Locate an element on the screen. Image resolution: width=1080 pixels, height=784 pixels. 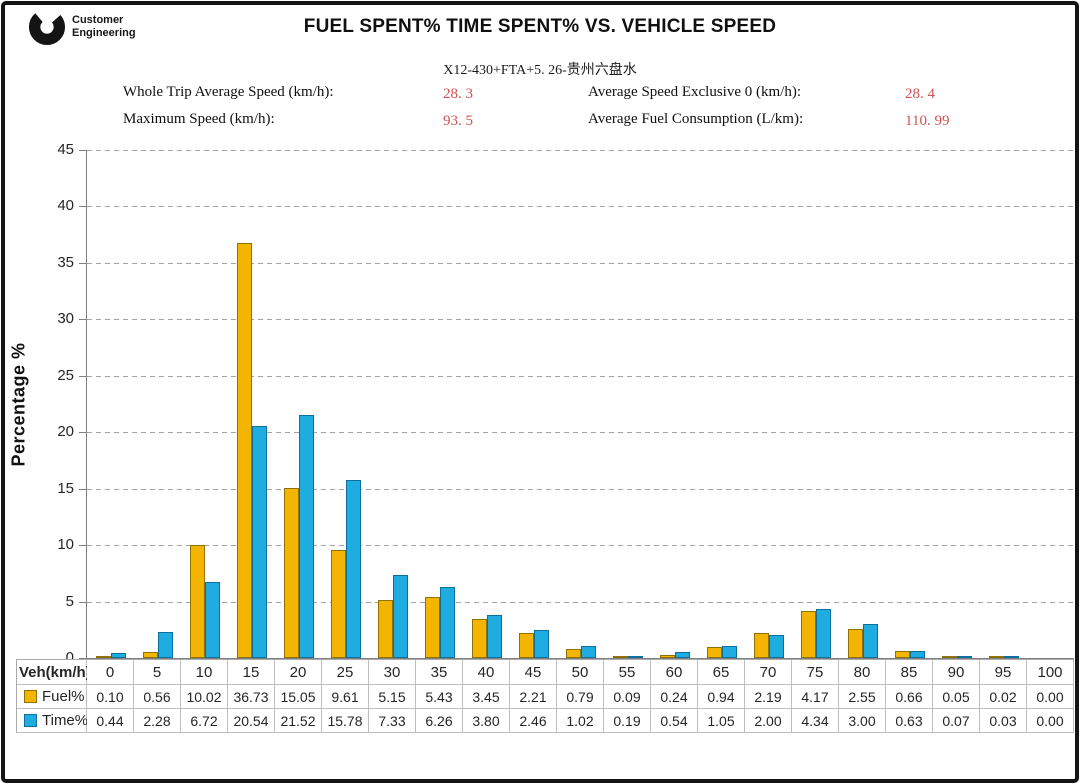
logo-line-2: Engineering is located at coordinates (104, 33).